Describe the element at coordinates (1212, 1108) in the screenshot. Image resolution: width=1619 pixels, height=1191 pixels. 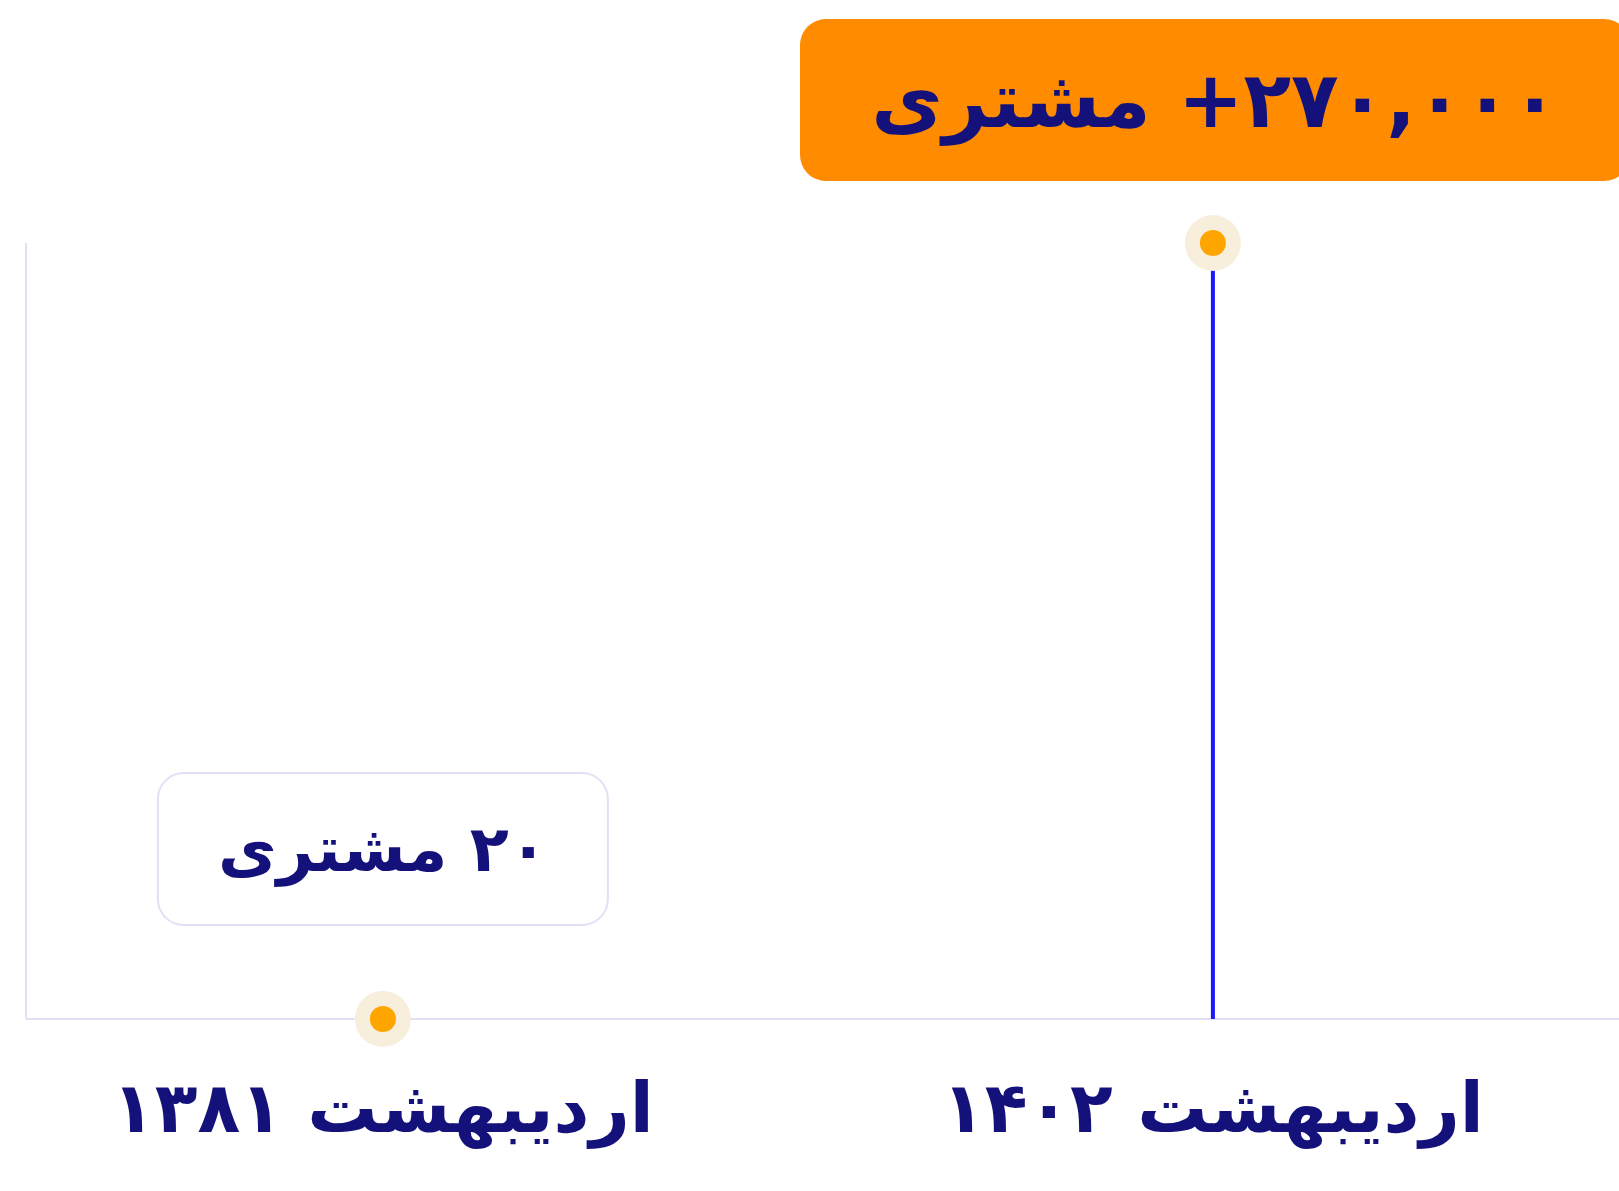
I see `x-tick-label: اردیبهشت ۱۴۰۲` at that location.